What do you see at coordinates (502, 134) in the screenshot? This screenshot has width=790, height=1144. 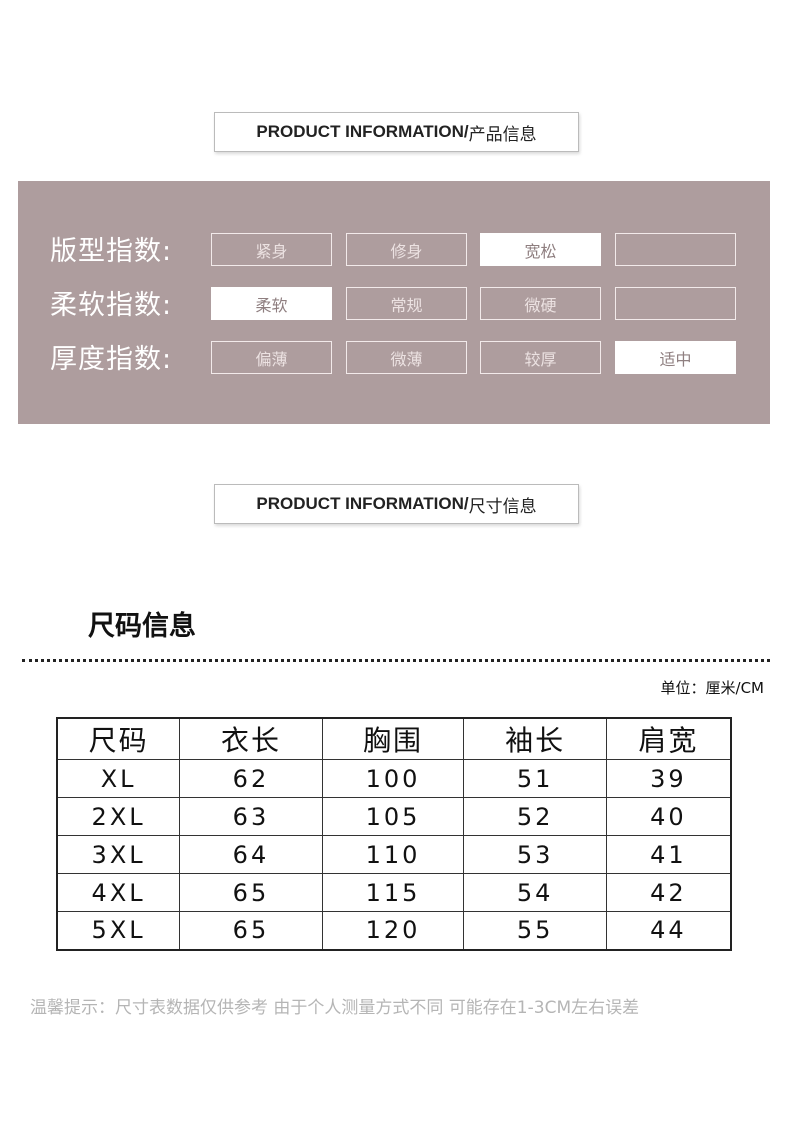 I see `header-cn: 产品信息` at bounding box center [502, 134].